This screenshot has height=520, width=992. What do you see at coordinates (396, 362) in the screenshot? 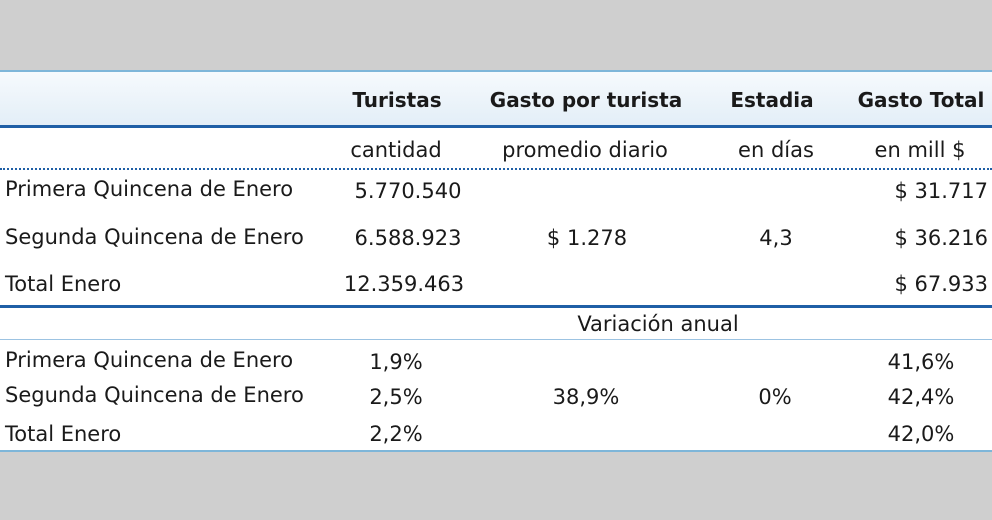
I see `row-turistas: 1,9%` at bounding box center [396, 362].